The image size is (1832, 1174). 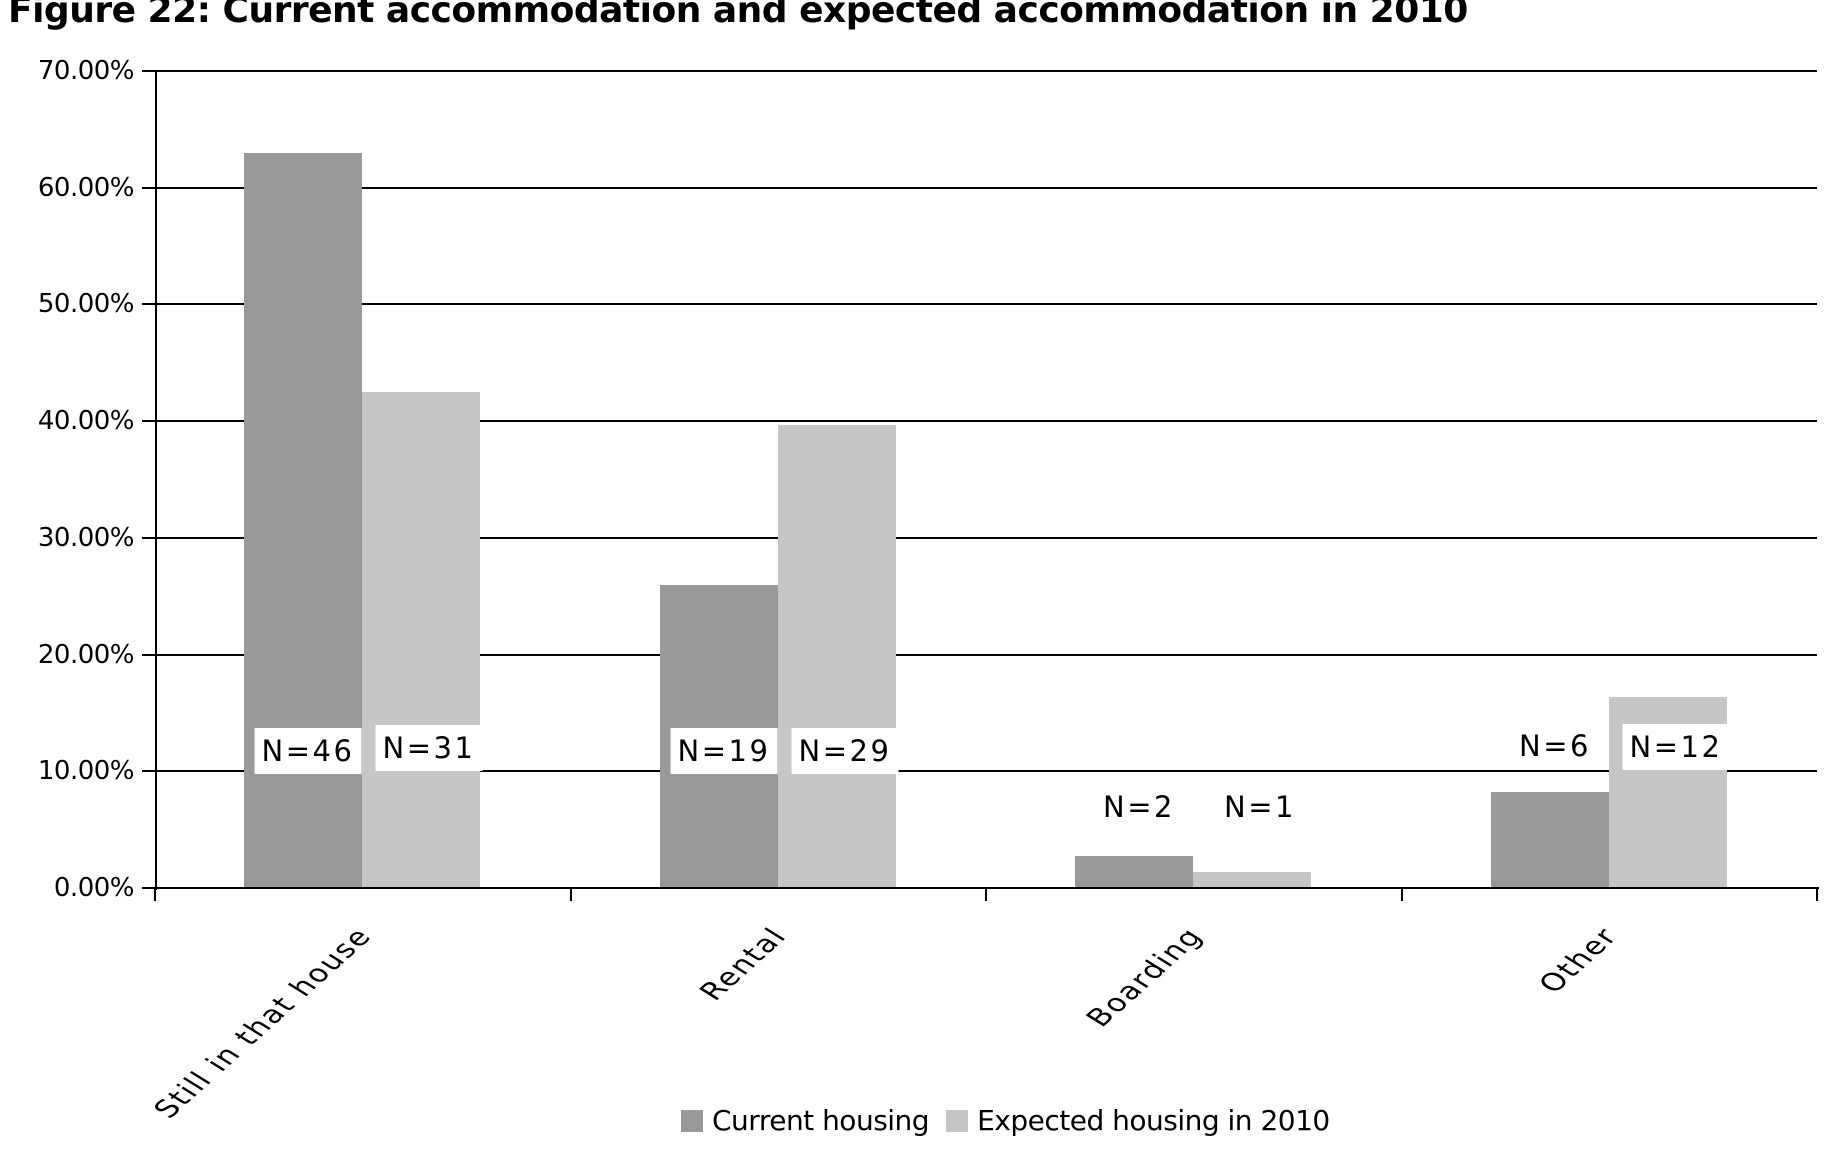 I want to click on n-label-current-housing-rental: N=19, so click(x=724, y=751).